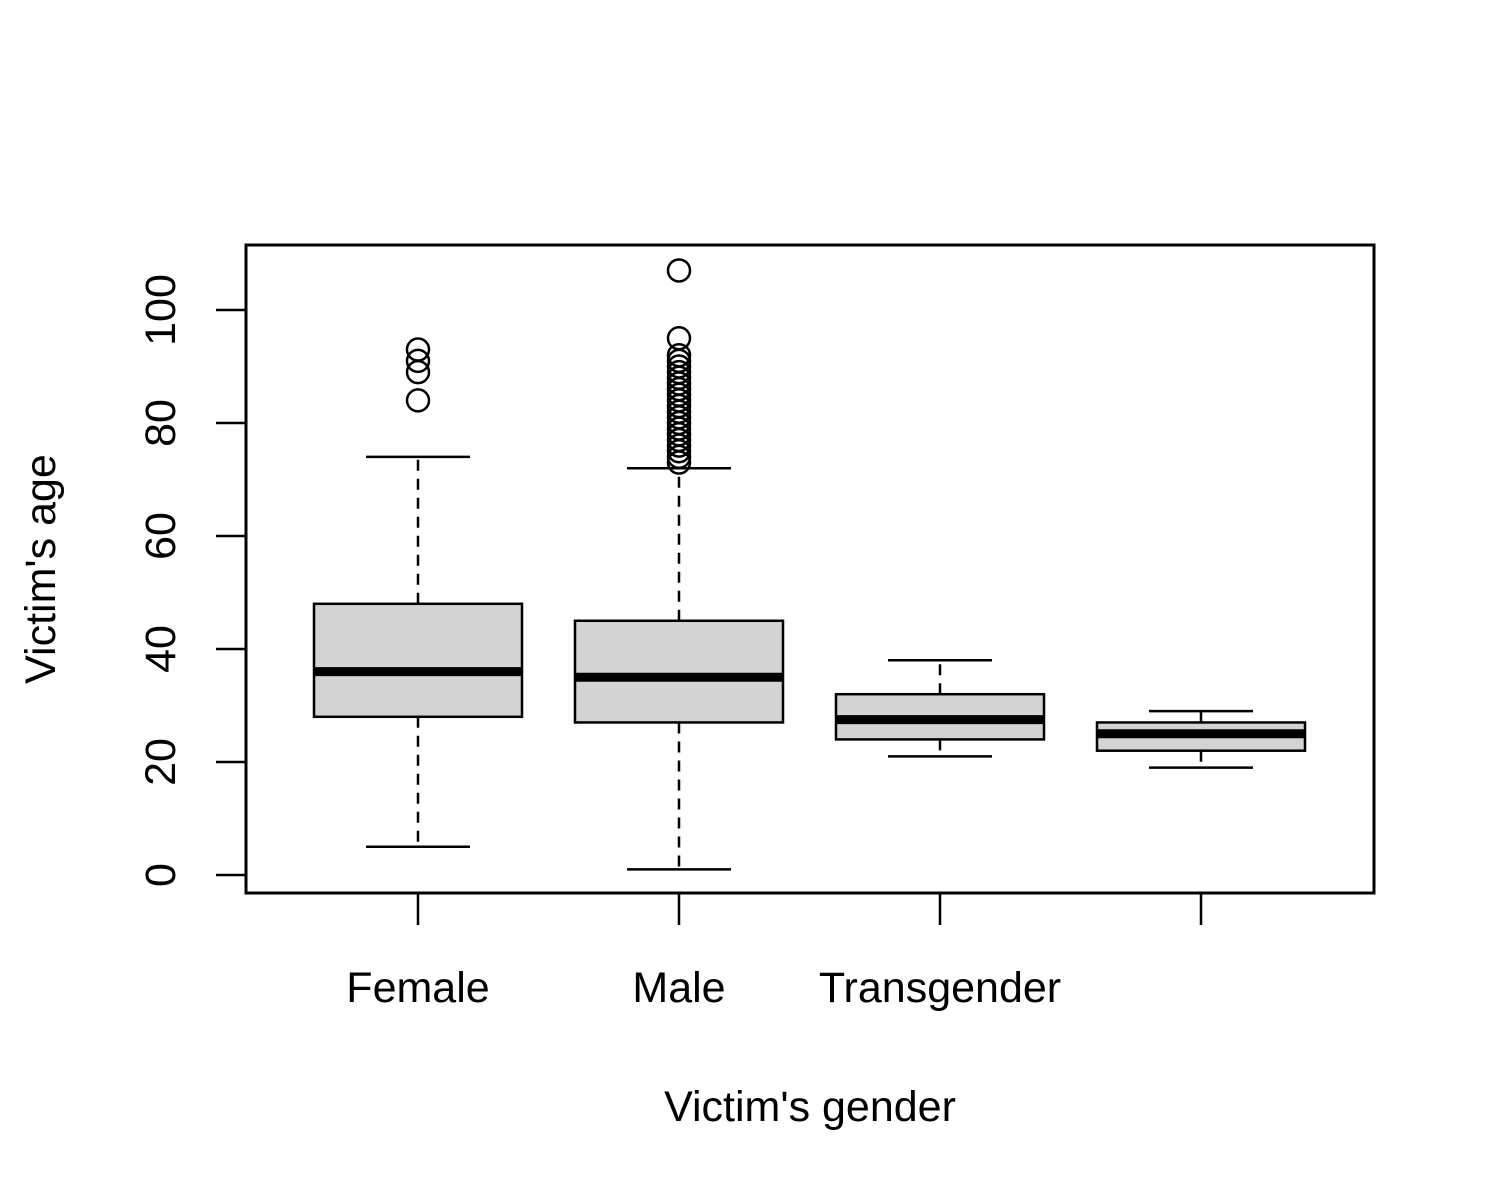  Describe the element at coordinates (41, 569) in the screenshot. I see `y-axis-title: Victim's age` at that location.